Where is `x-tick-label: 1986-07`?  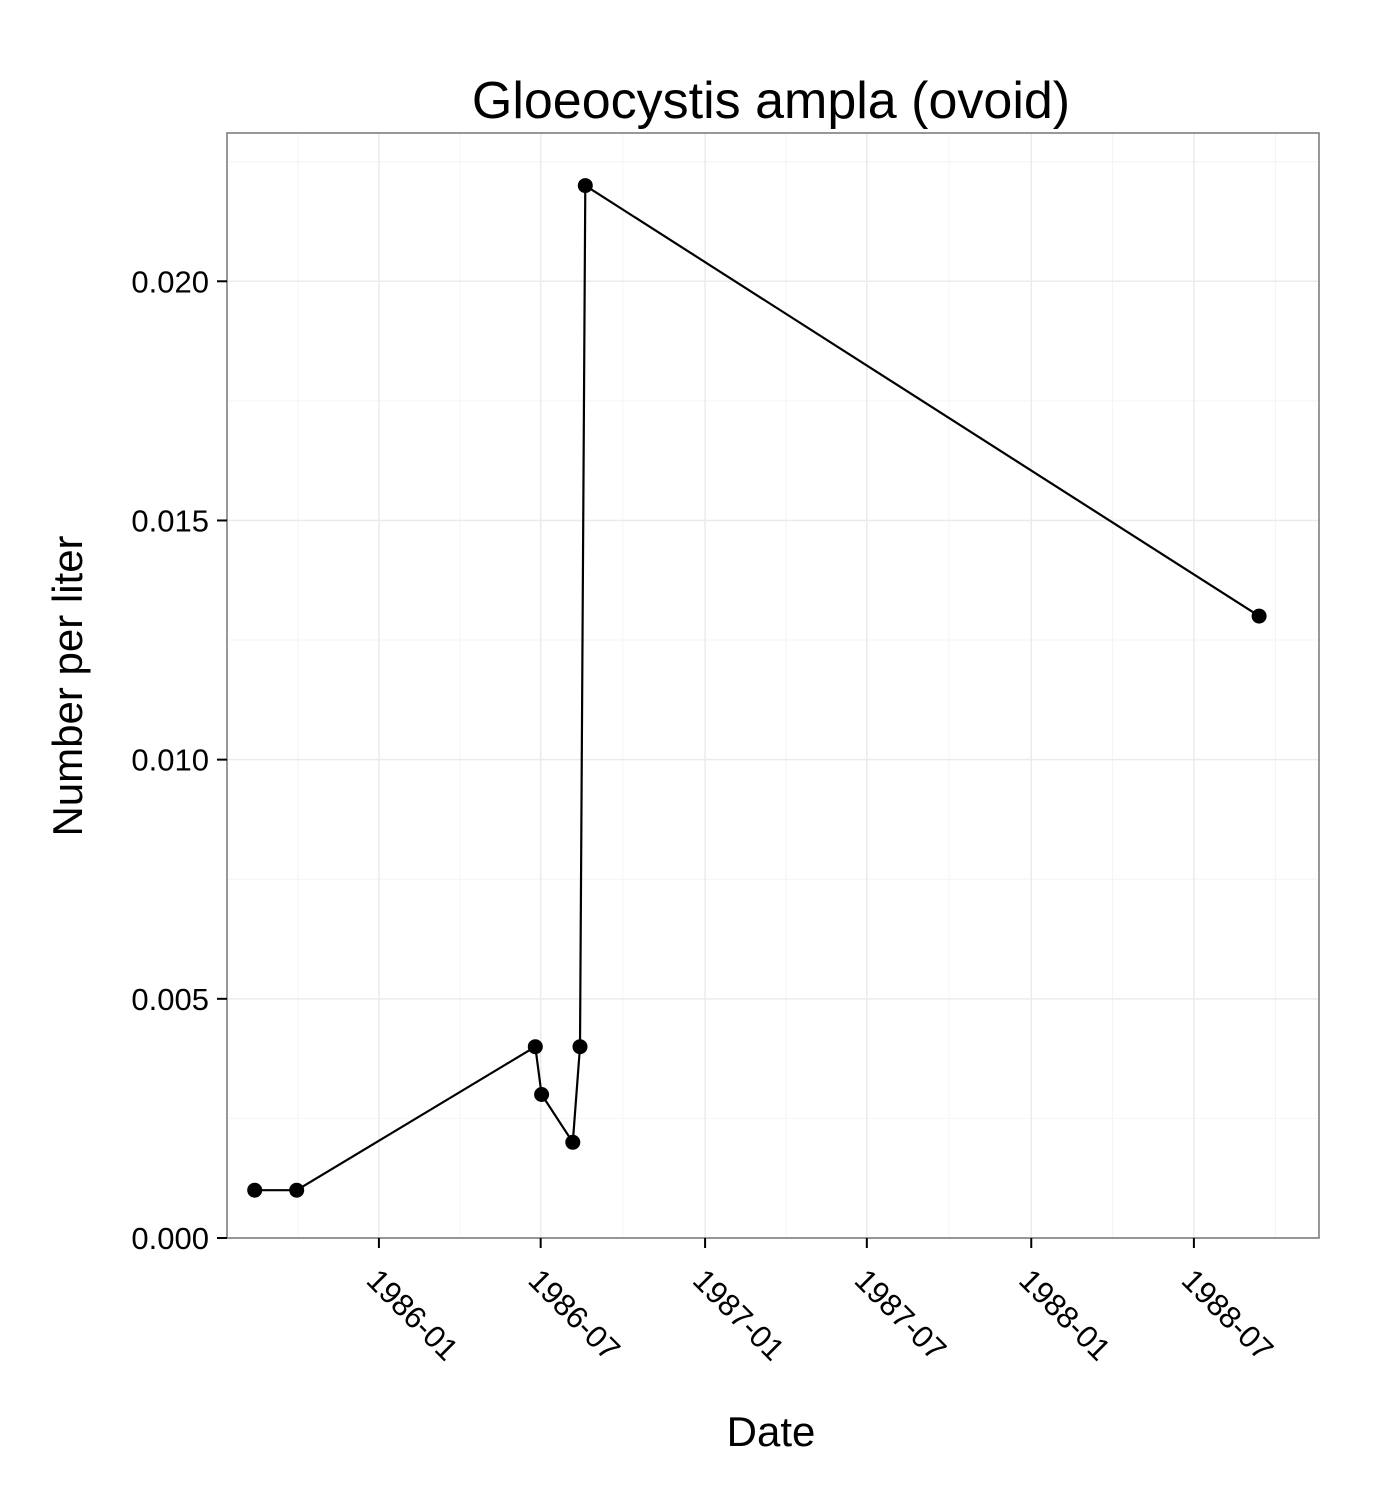
x-tick-label: 1986-07 is located at coordinates (574, 1314).